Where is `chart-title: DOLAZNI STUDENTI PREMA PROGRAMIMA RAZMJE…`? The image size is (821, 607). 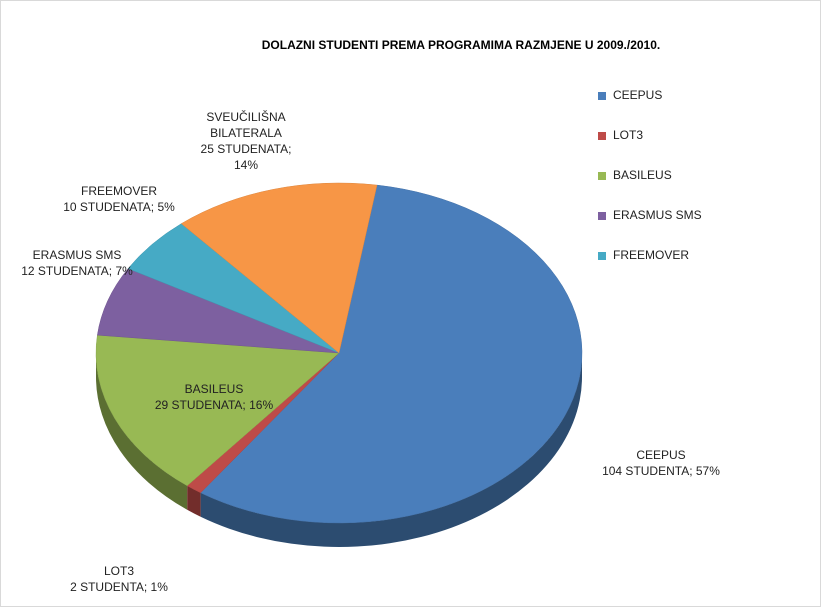
chart-title: DOLAZNI STUDENTI PREMA PROGRAMIMA RAZMJE… is located at coordinates (461, 45).